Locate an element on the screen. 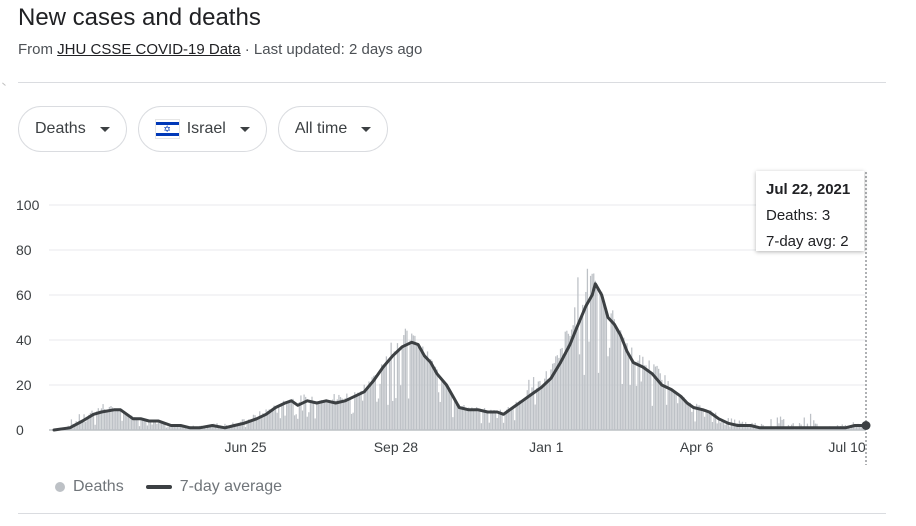 Image resolution: width=916 pixels, height=526 pixels. metric-dropdown: Deaths is located at coordinates (72, 129).